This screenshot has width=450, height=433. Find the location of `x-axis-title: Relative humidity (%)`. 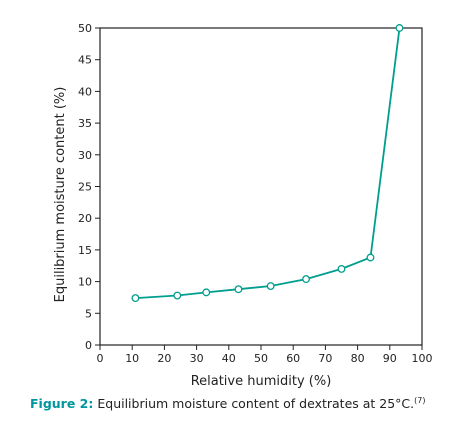

x-axis-title: Relative humidity (%) is located at coordinates (261, 381).